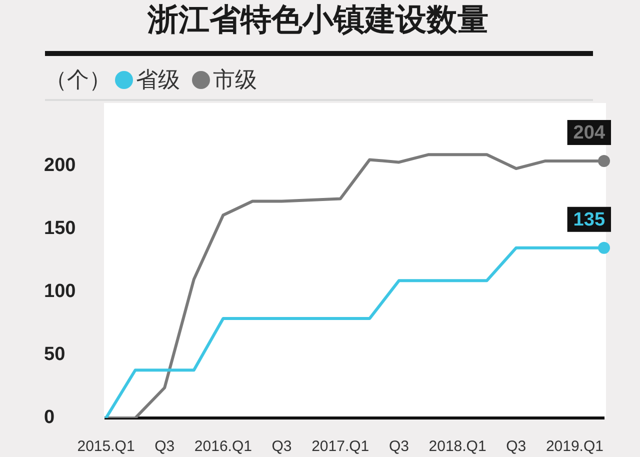  I want to click on y-tick-label: 100, so click(60, 291).